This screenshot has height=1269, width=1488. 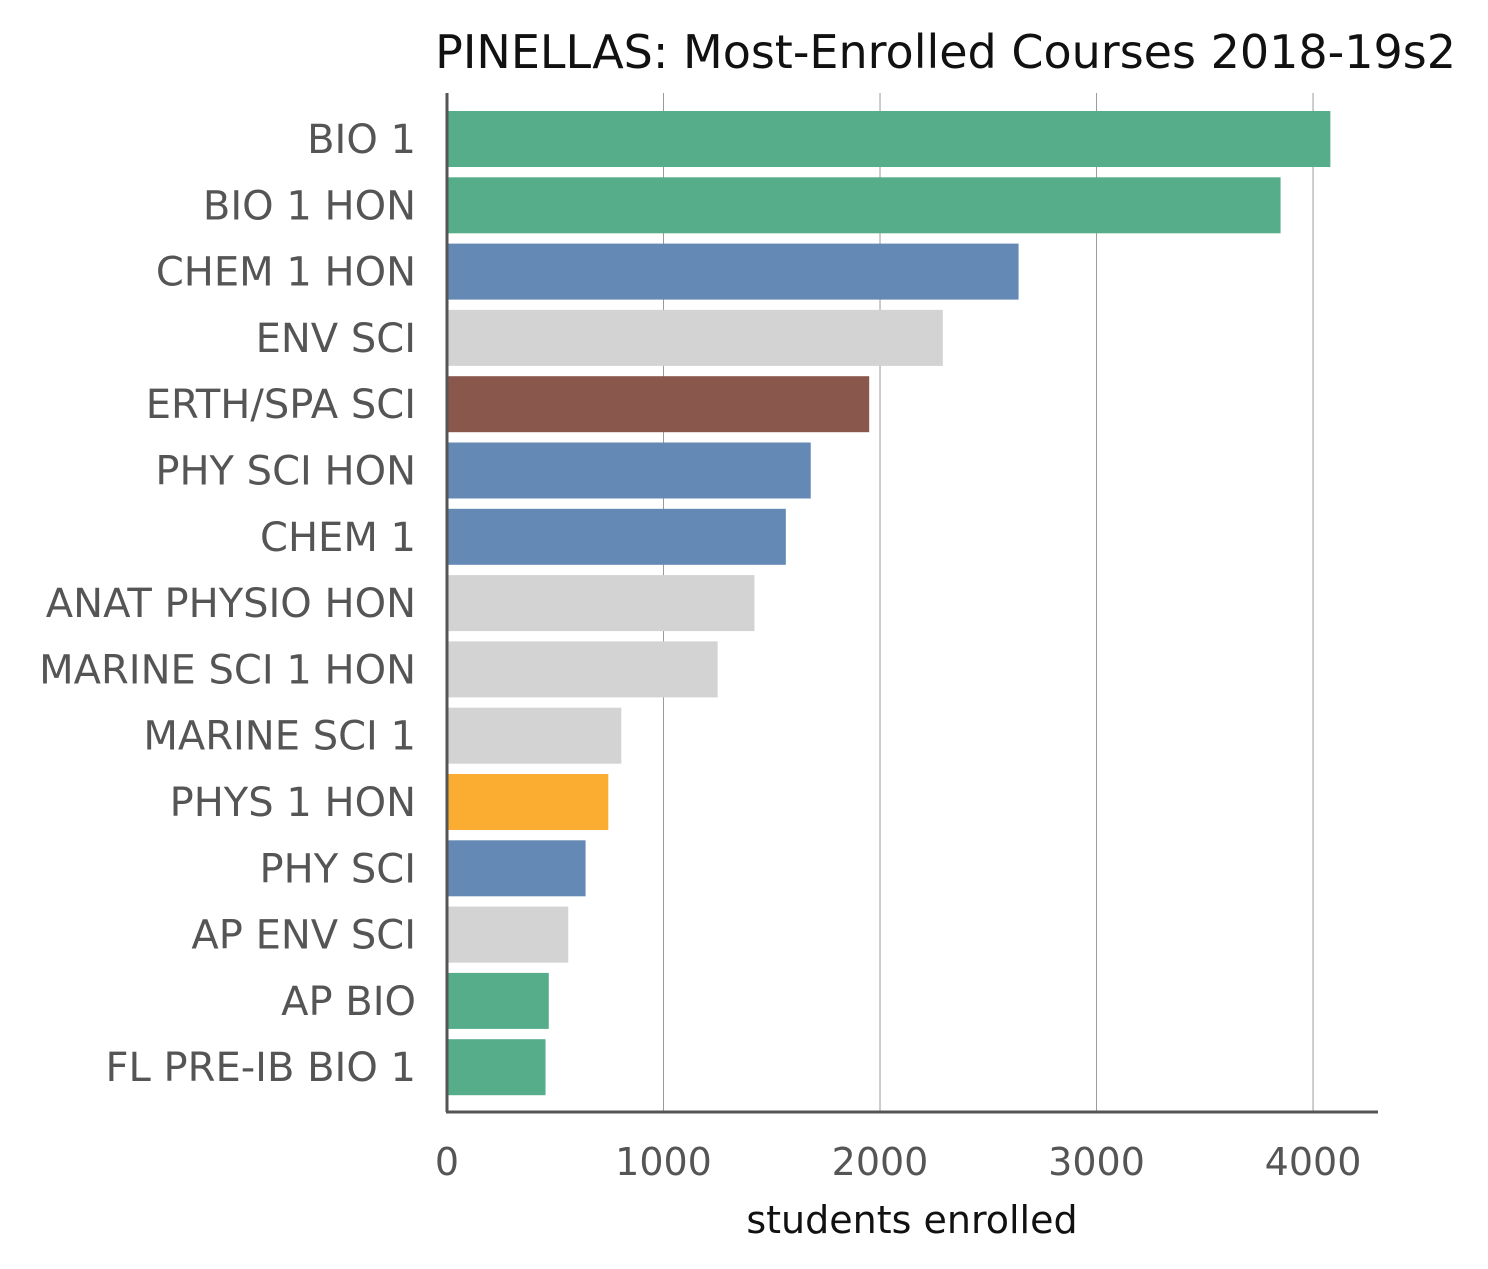 I want to click on category-label: AP BIO, so click(x=348, y=1002).